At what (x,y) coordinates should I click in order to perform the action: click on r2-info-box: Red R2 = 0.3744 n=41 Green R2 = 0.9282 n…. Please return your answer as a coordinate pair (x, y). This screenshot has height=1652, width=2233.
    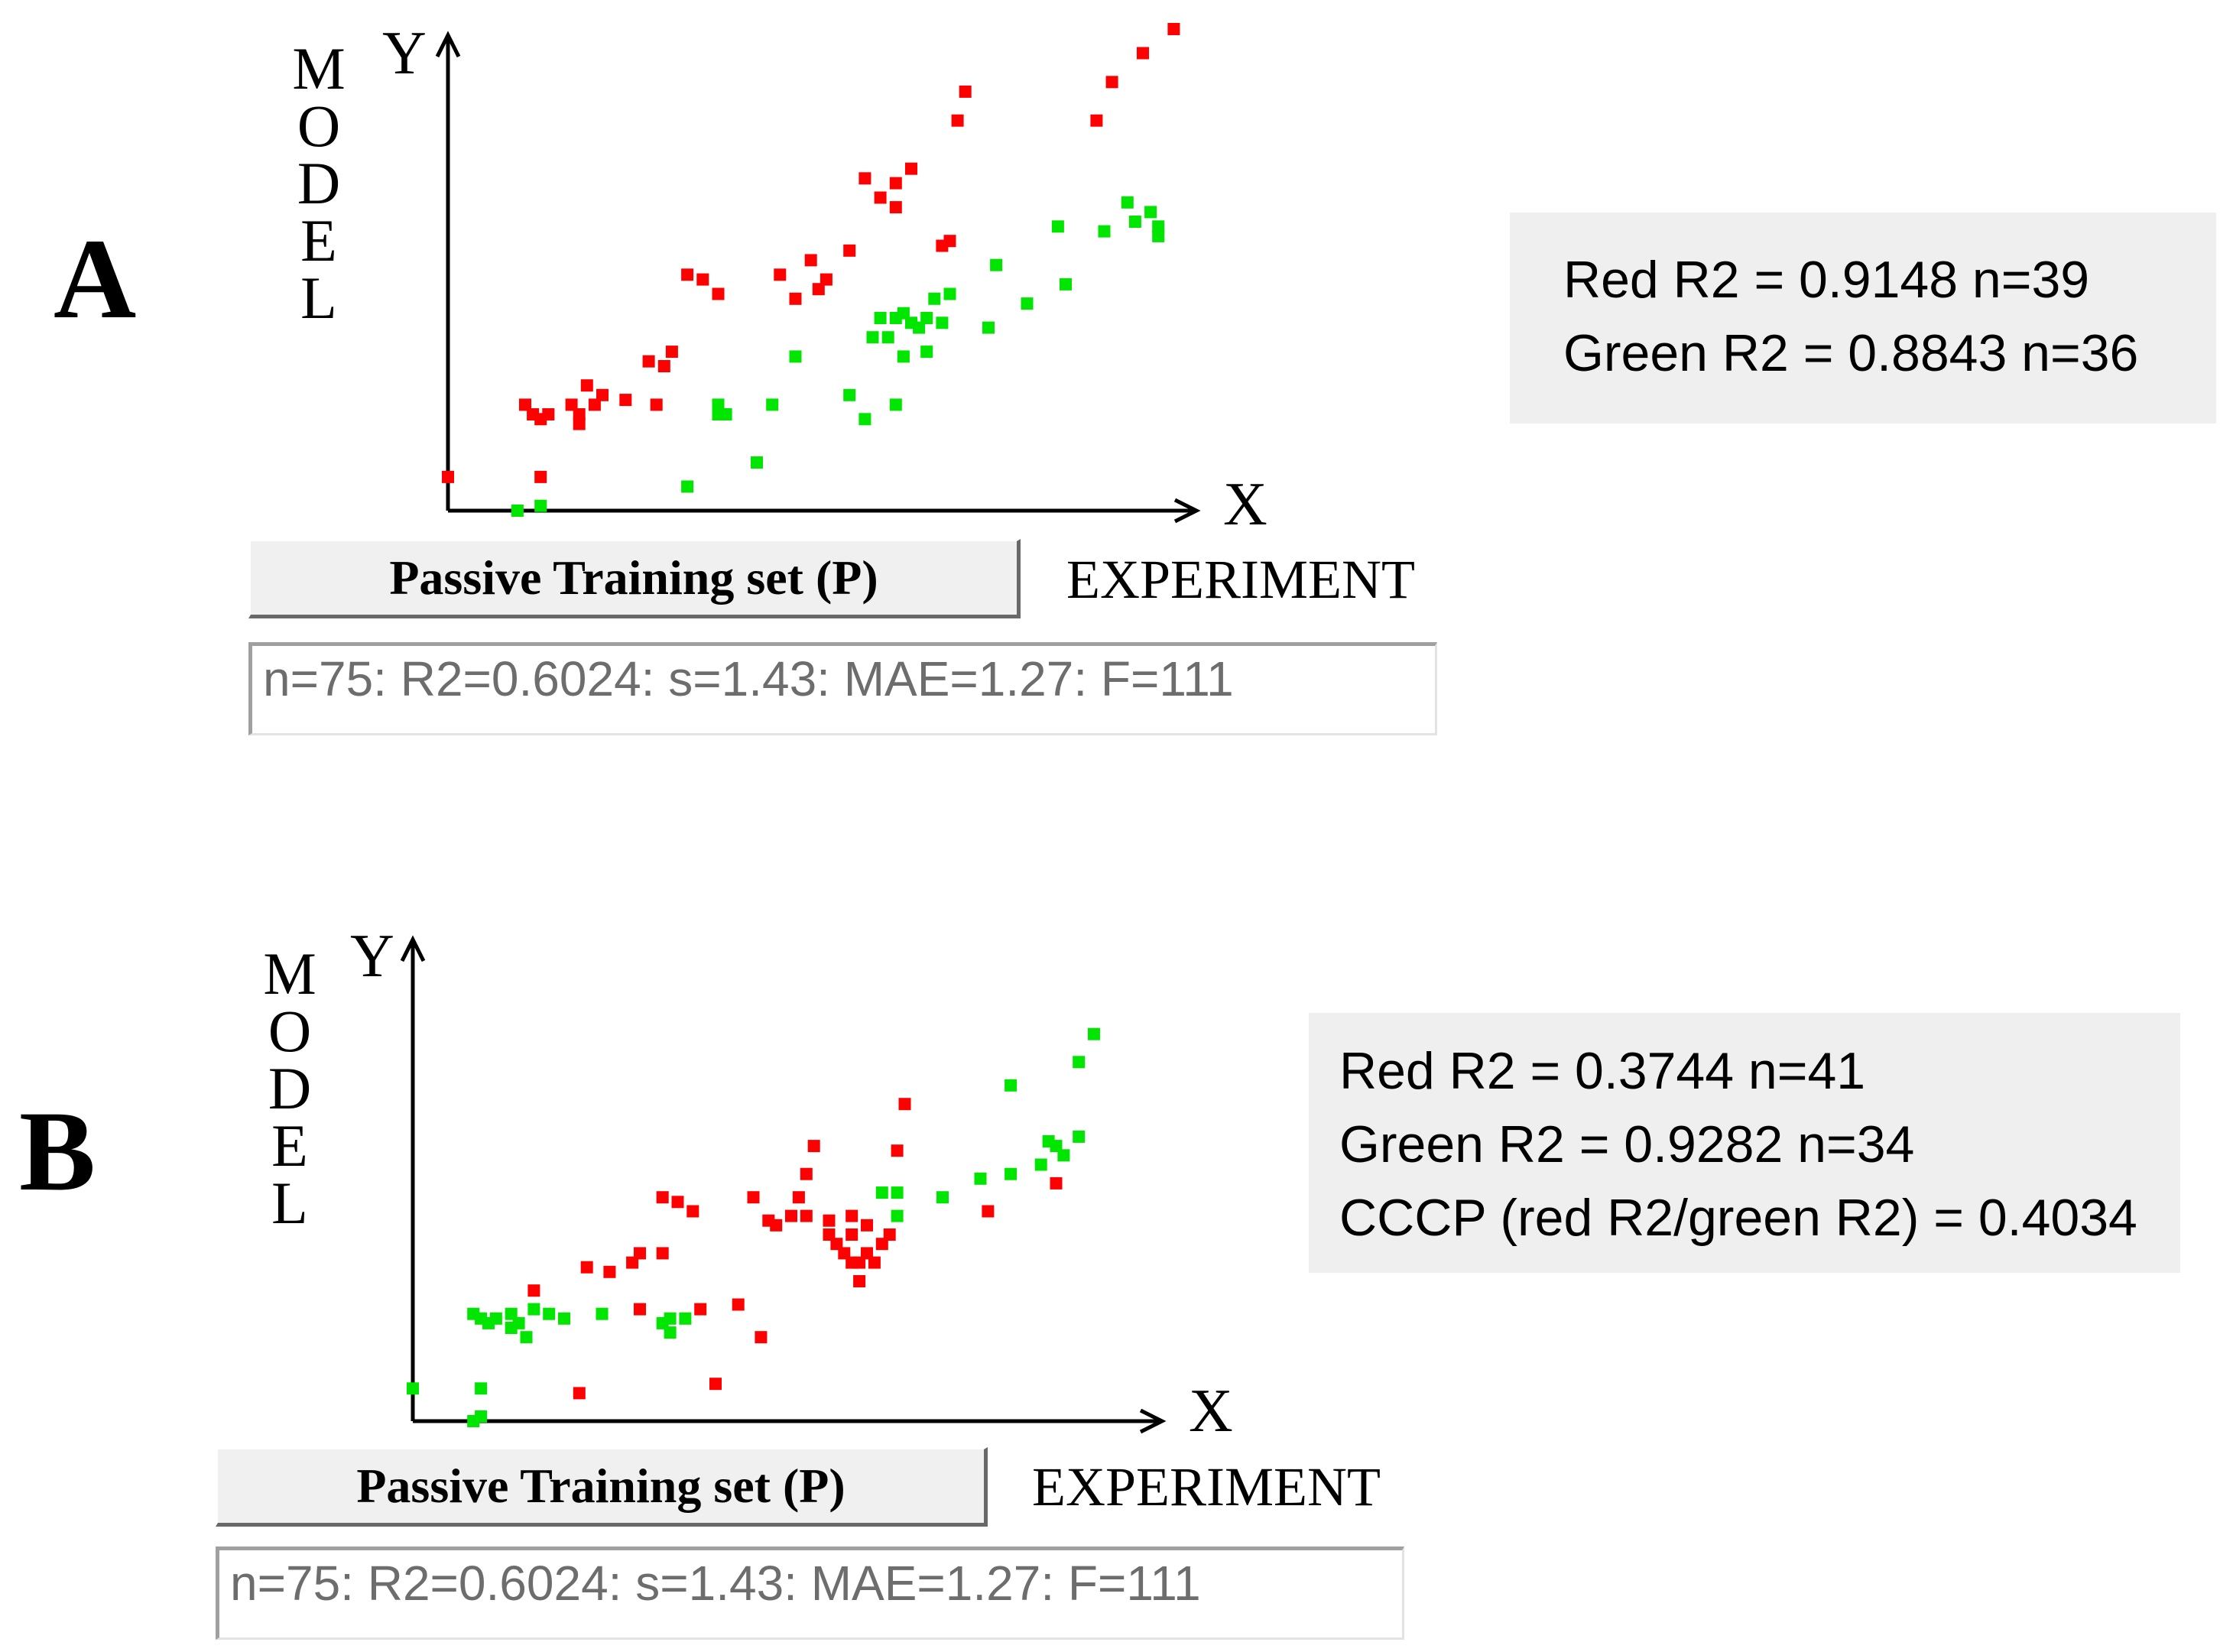
    Looking at the image, I should click on (1744, 1143).